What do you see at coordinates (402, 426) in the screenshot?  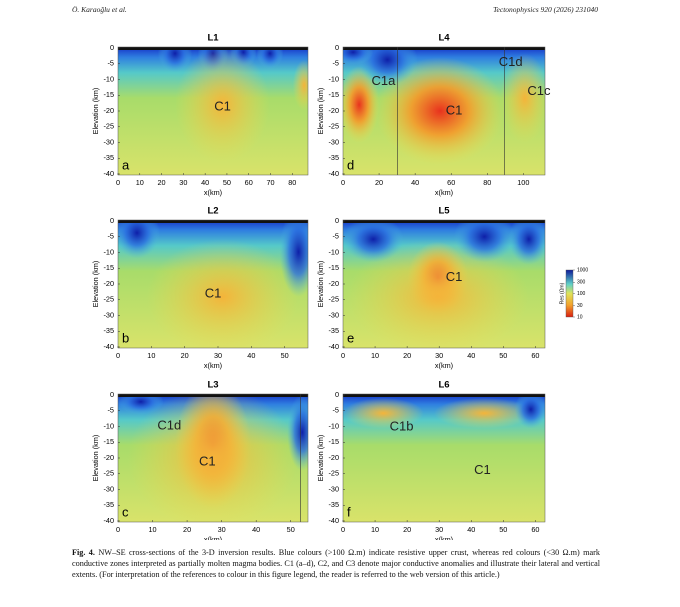 I see `annotation: C1b` at bounding box center [402, 426].